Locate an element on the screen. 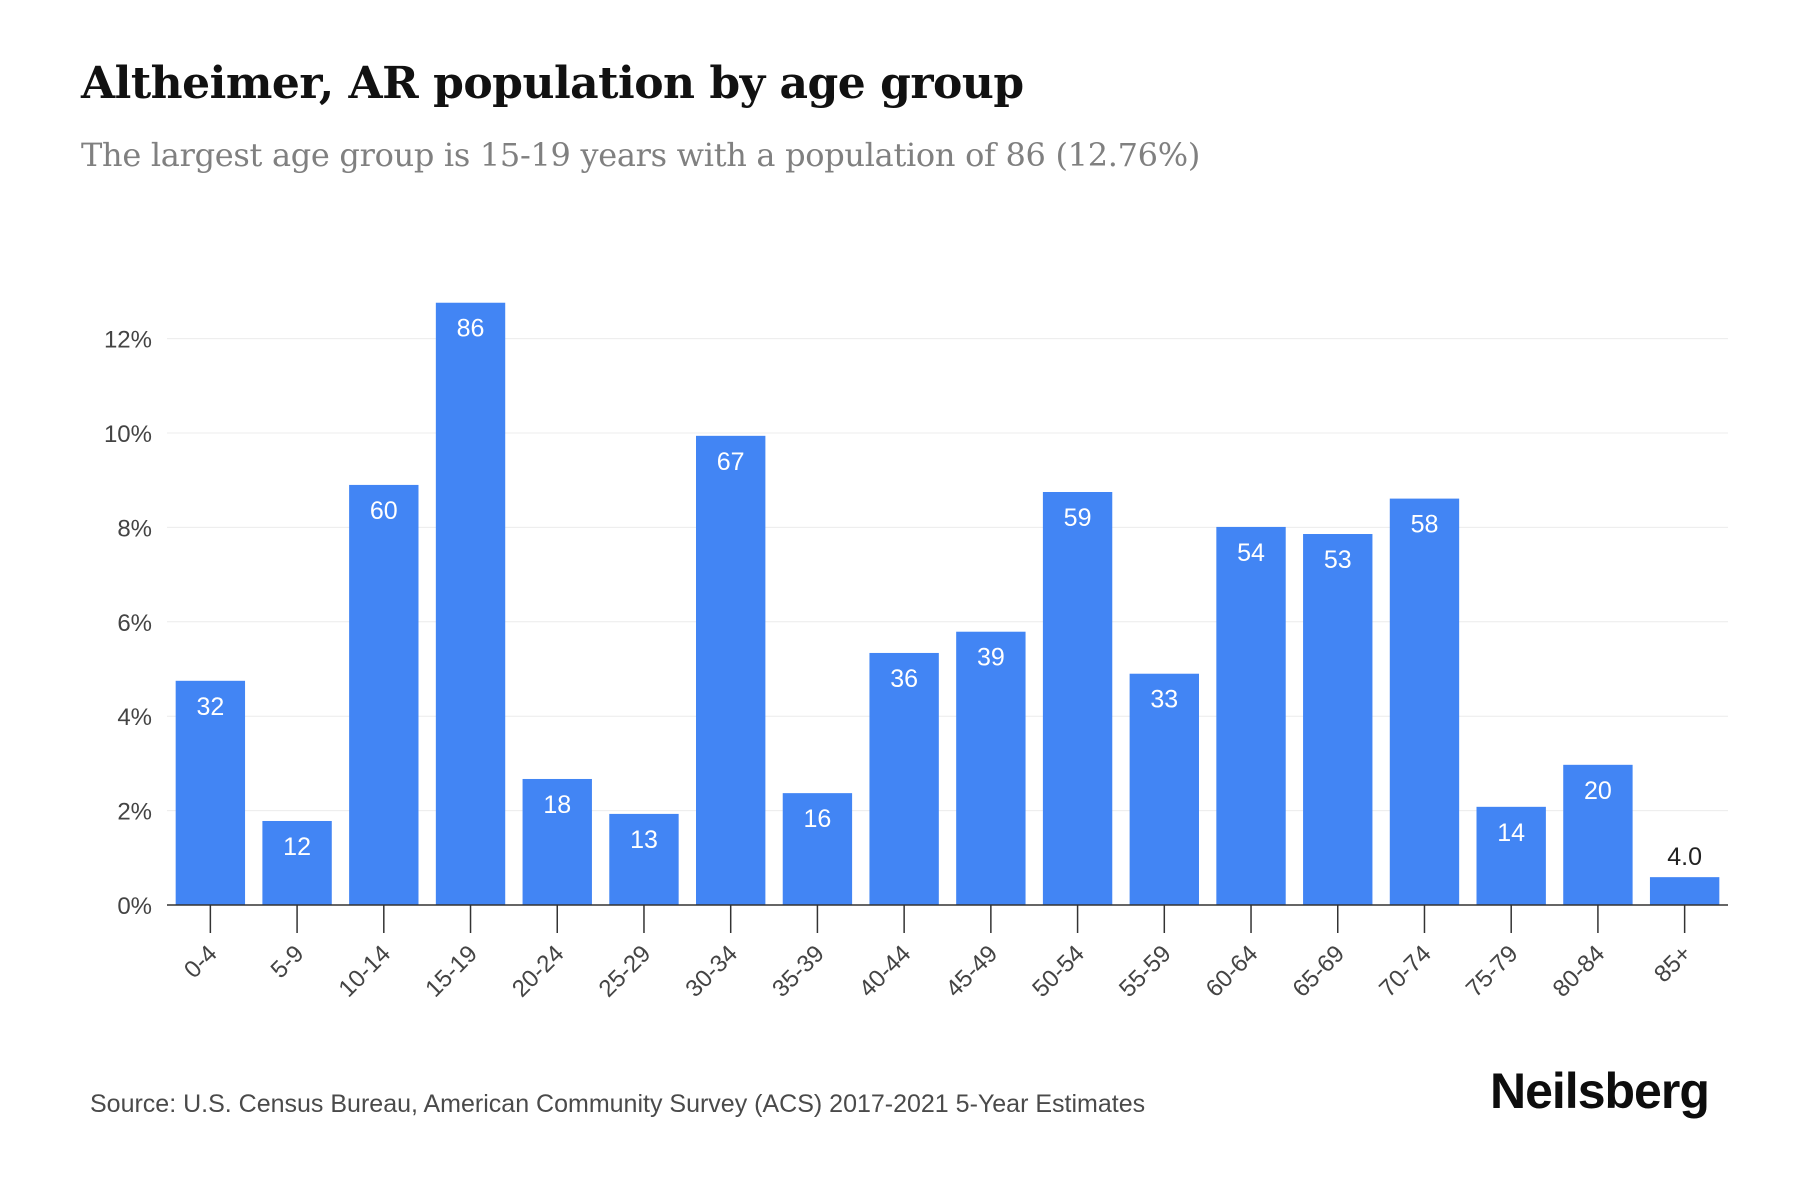  x-tick-label: 40-44 is located at coordinates (885, 971).